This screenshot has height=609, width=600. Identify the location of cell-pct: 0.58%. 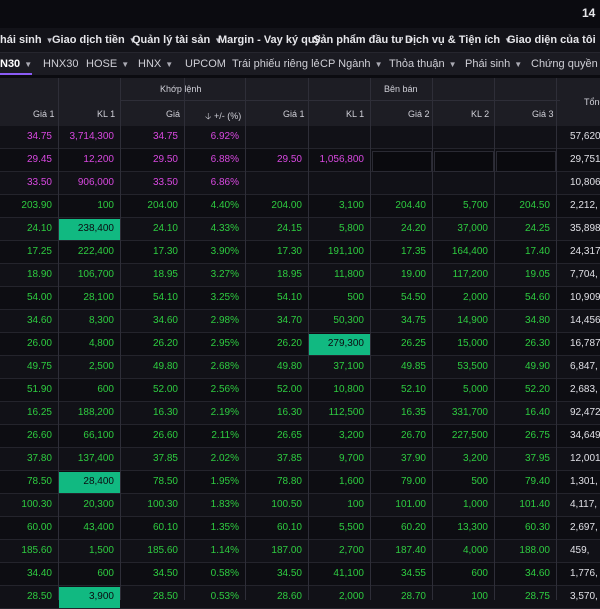
(224, 573).